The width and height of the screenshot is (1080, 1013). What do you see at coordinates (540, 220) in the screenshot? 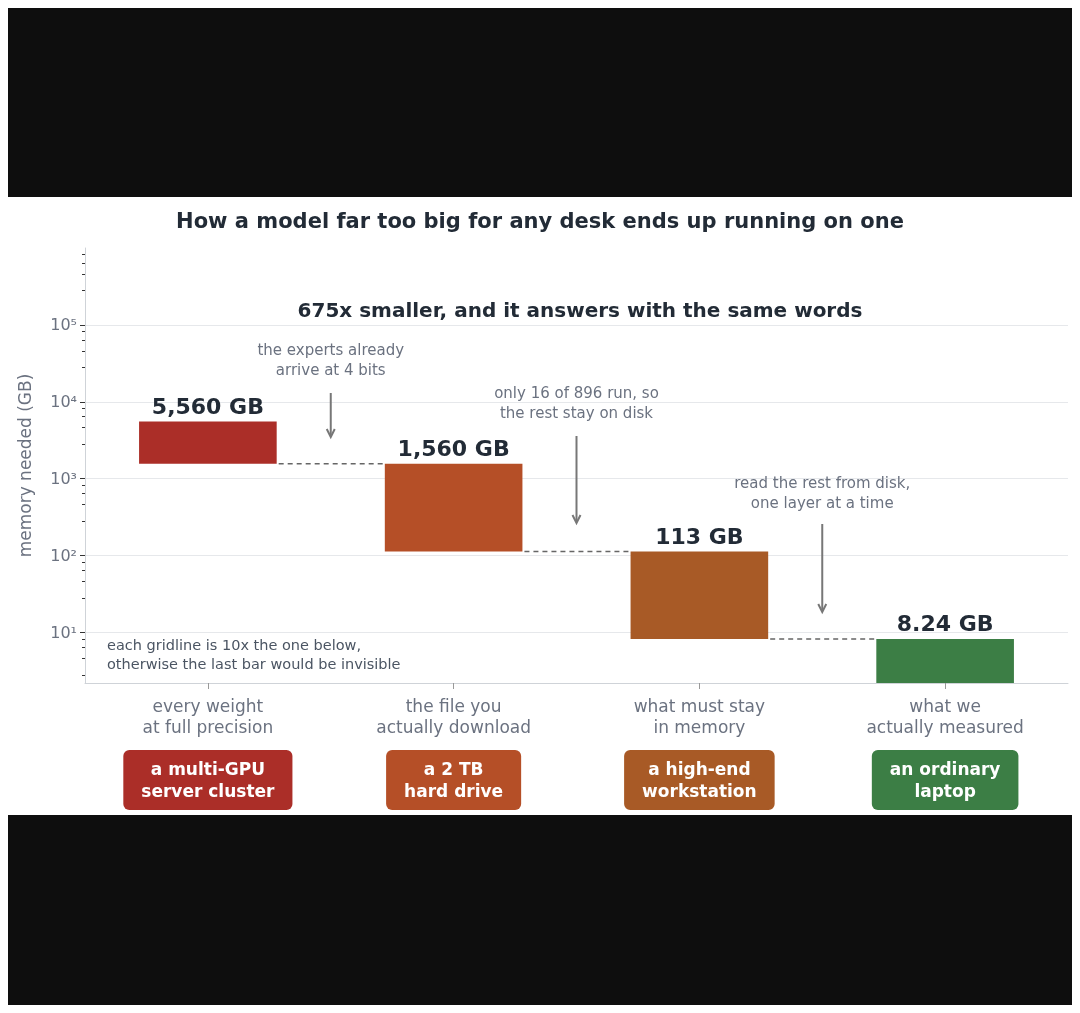
I see `chart-title: How a model far too big for any desk ends up running on one` at bounding box center [540, 220].